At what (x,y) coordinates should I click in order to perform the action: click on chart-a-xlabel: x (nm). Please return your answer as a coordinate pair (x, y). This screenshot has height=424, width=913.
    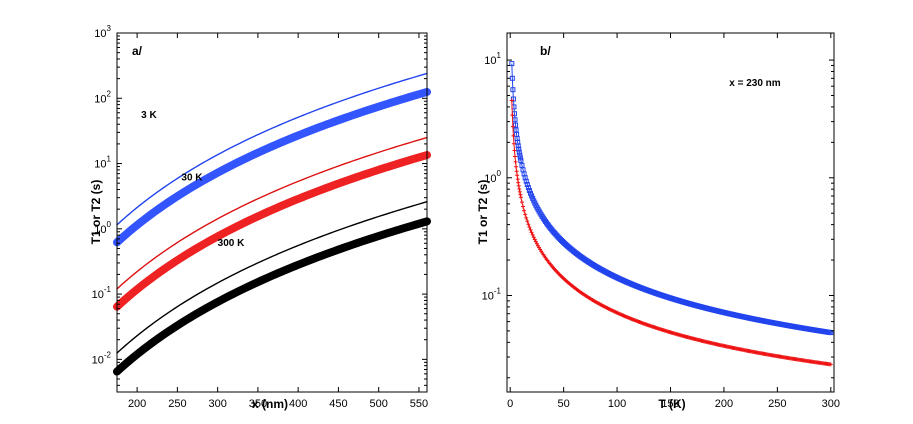
    Looking at the image, I should click on (270, 404).